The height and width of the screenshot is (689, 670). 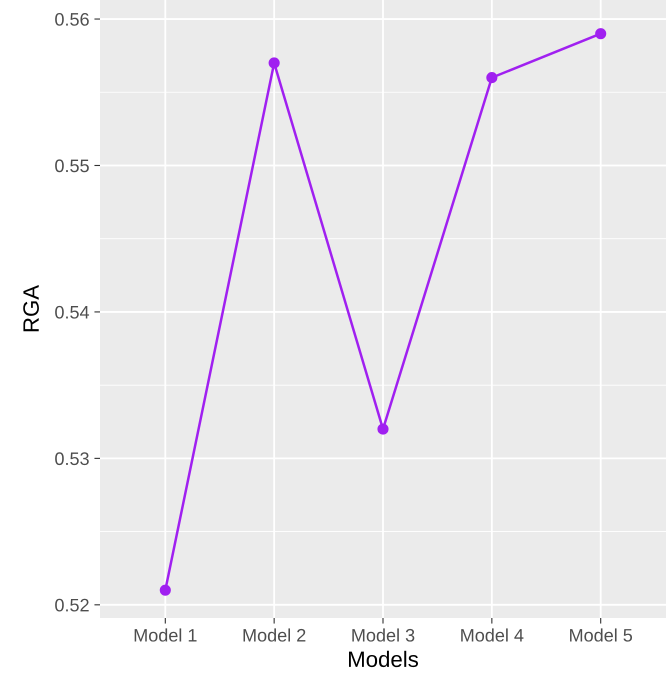 What do you see at coordinates (72, 19) in the screenshot?
I see `y-tick-label: 0.56` at bounding box center [72, 19].